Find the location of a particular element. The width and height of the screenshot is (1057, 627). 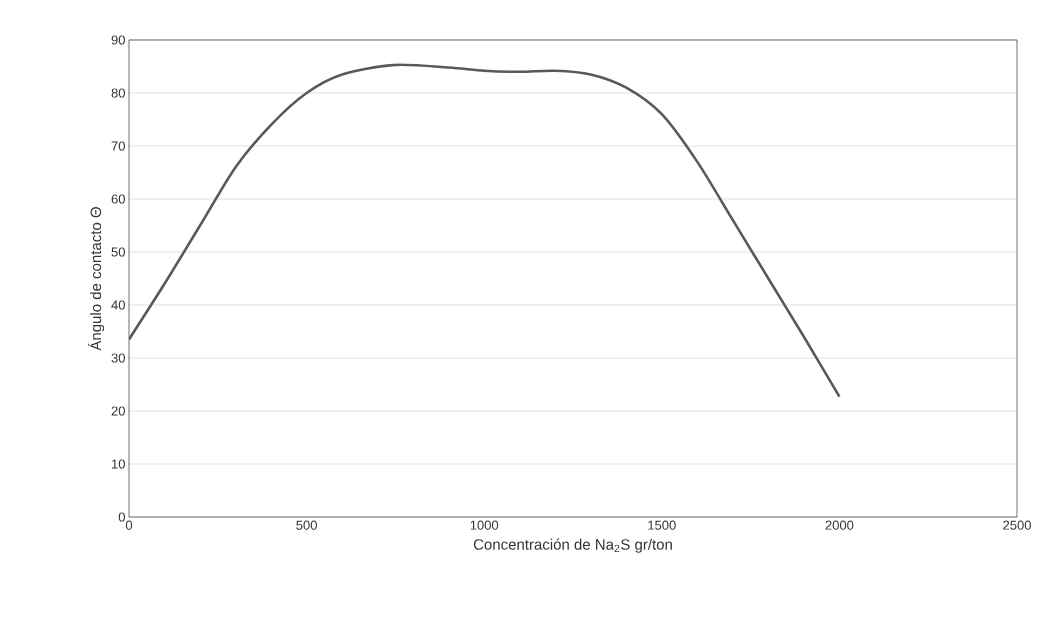

y-tick-label: 10 is located at coordinates (118, 464).